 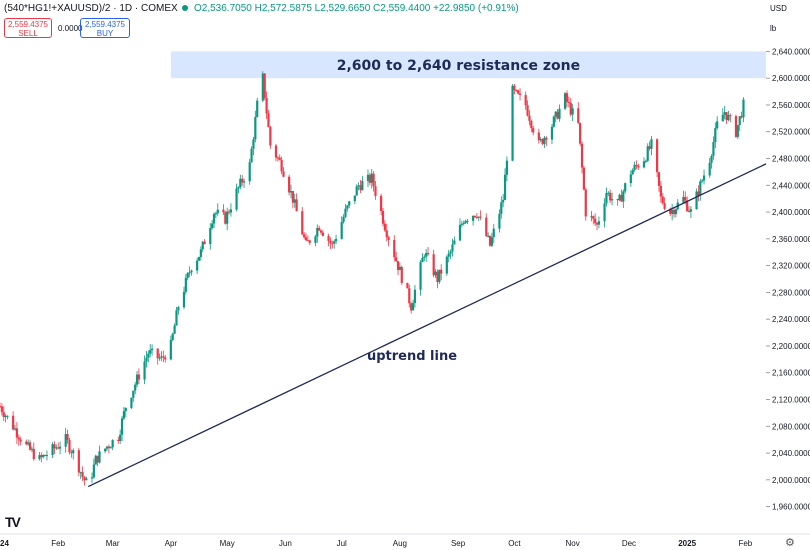 What do you see at coordinates (791, 373) in the screenshot?
I see `y-tick-label: 2,160.0000` at bounding box center [791, 373].